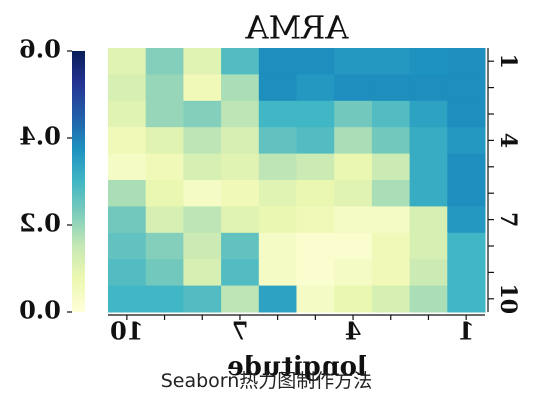 The width and height of the screenshot is (533, 400). What do you see at coordinates (240, 331) in the screenshot?
I see `column-tick-label: 7` at bounding box center [240, 331].